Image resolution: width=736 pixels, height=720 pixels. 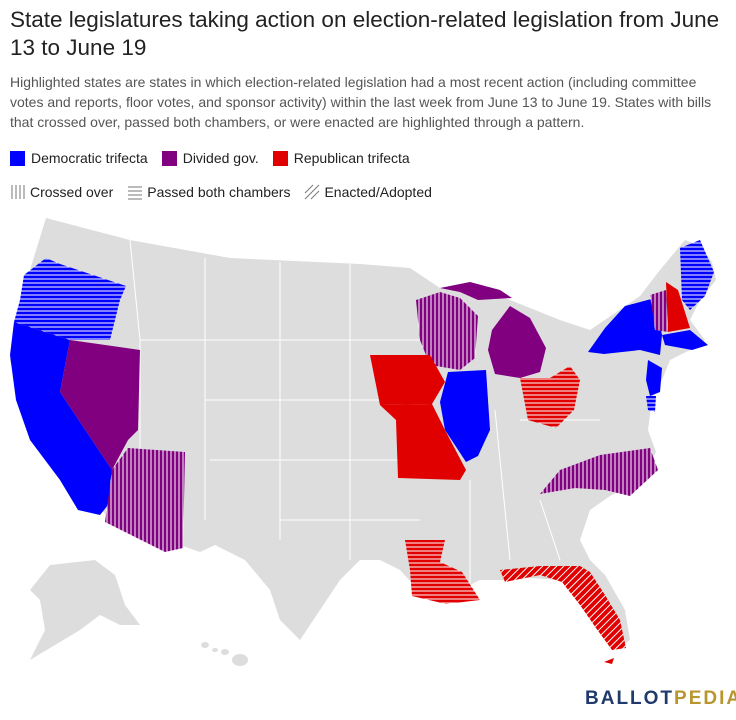 I want to click on state-or, so click(x=67, y=320).